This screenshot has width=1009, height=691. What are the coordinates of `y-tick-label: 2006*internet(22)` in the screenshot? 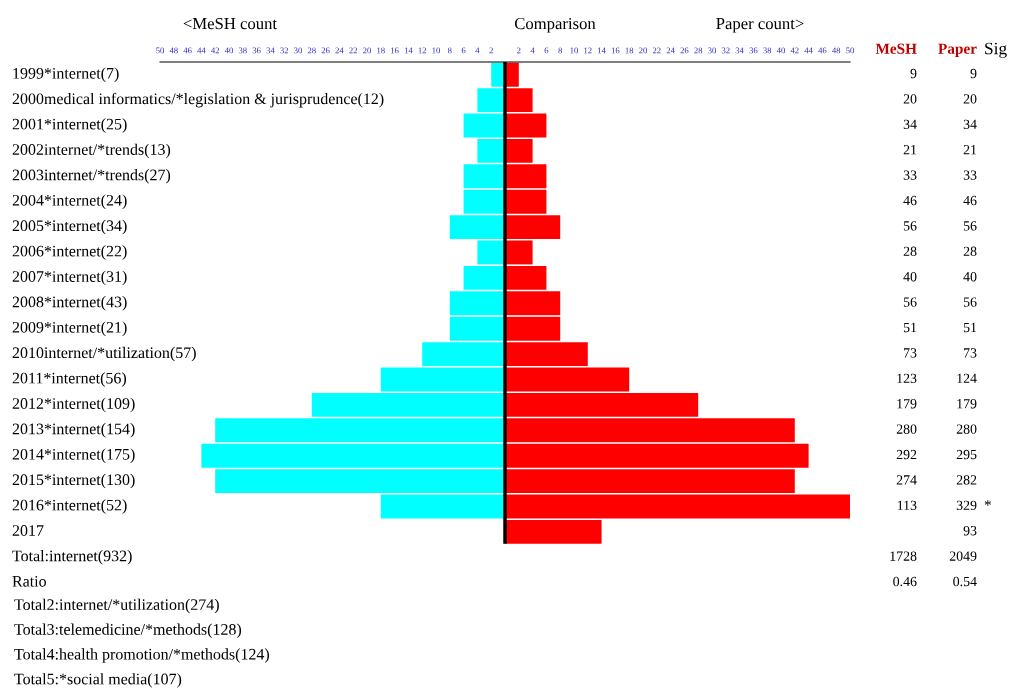 It's located at (69, 252).